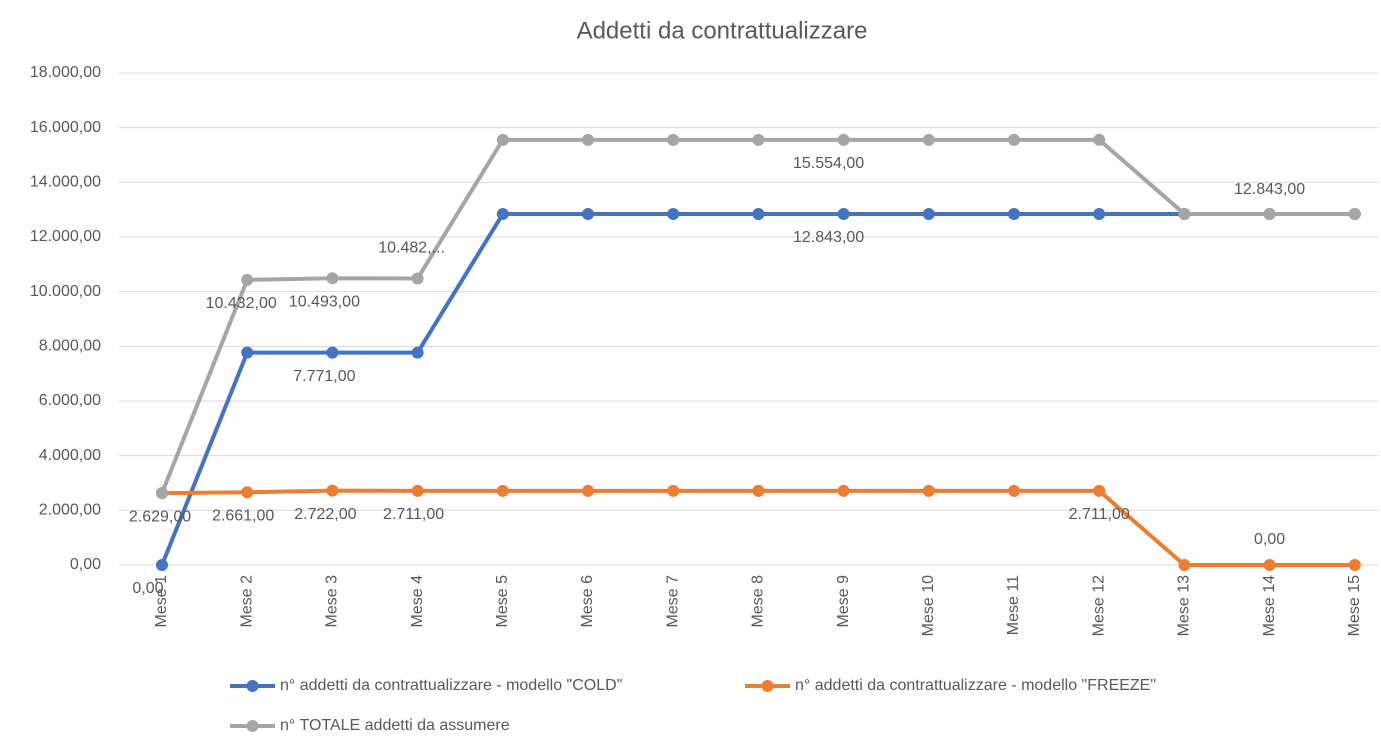  What do you see at coordinates (246, 601) in the screenshot?
I see `x-tick-label: Mese 2` at bounding box center [246, 601].